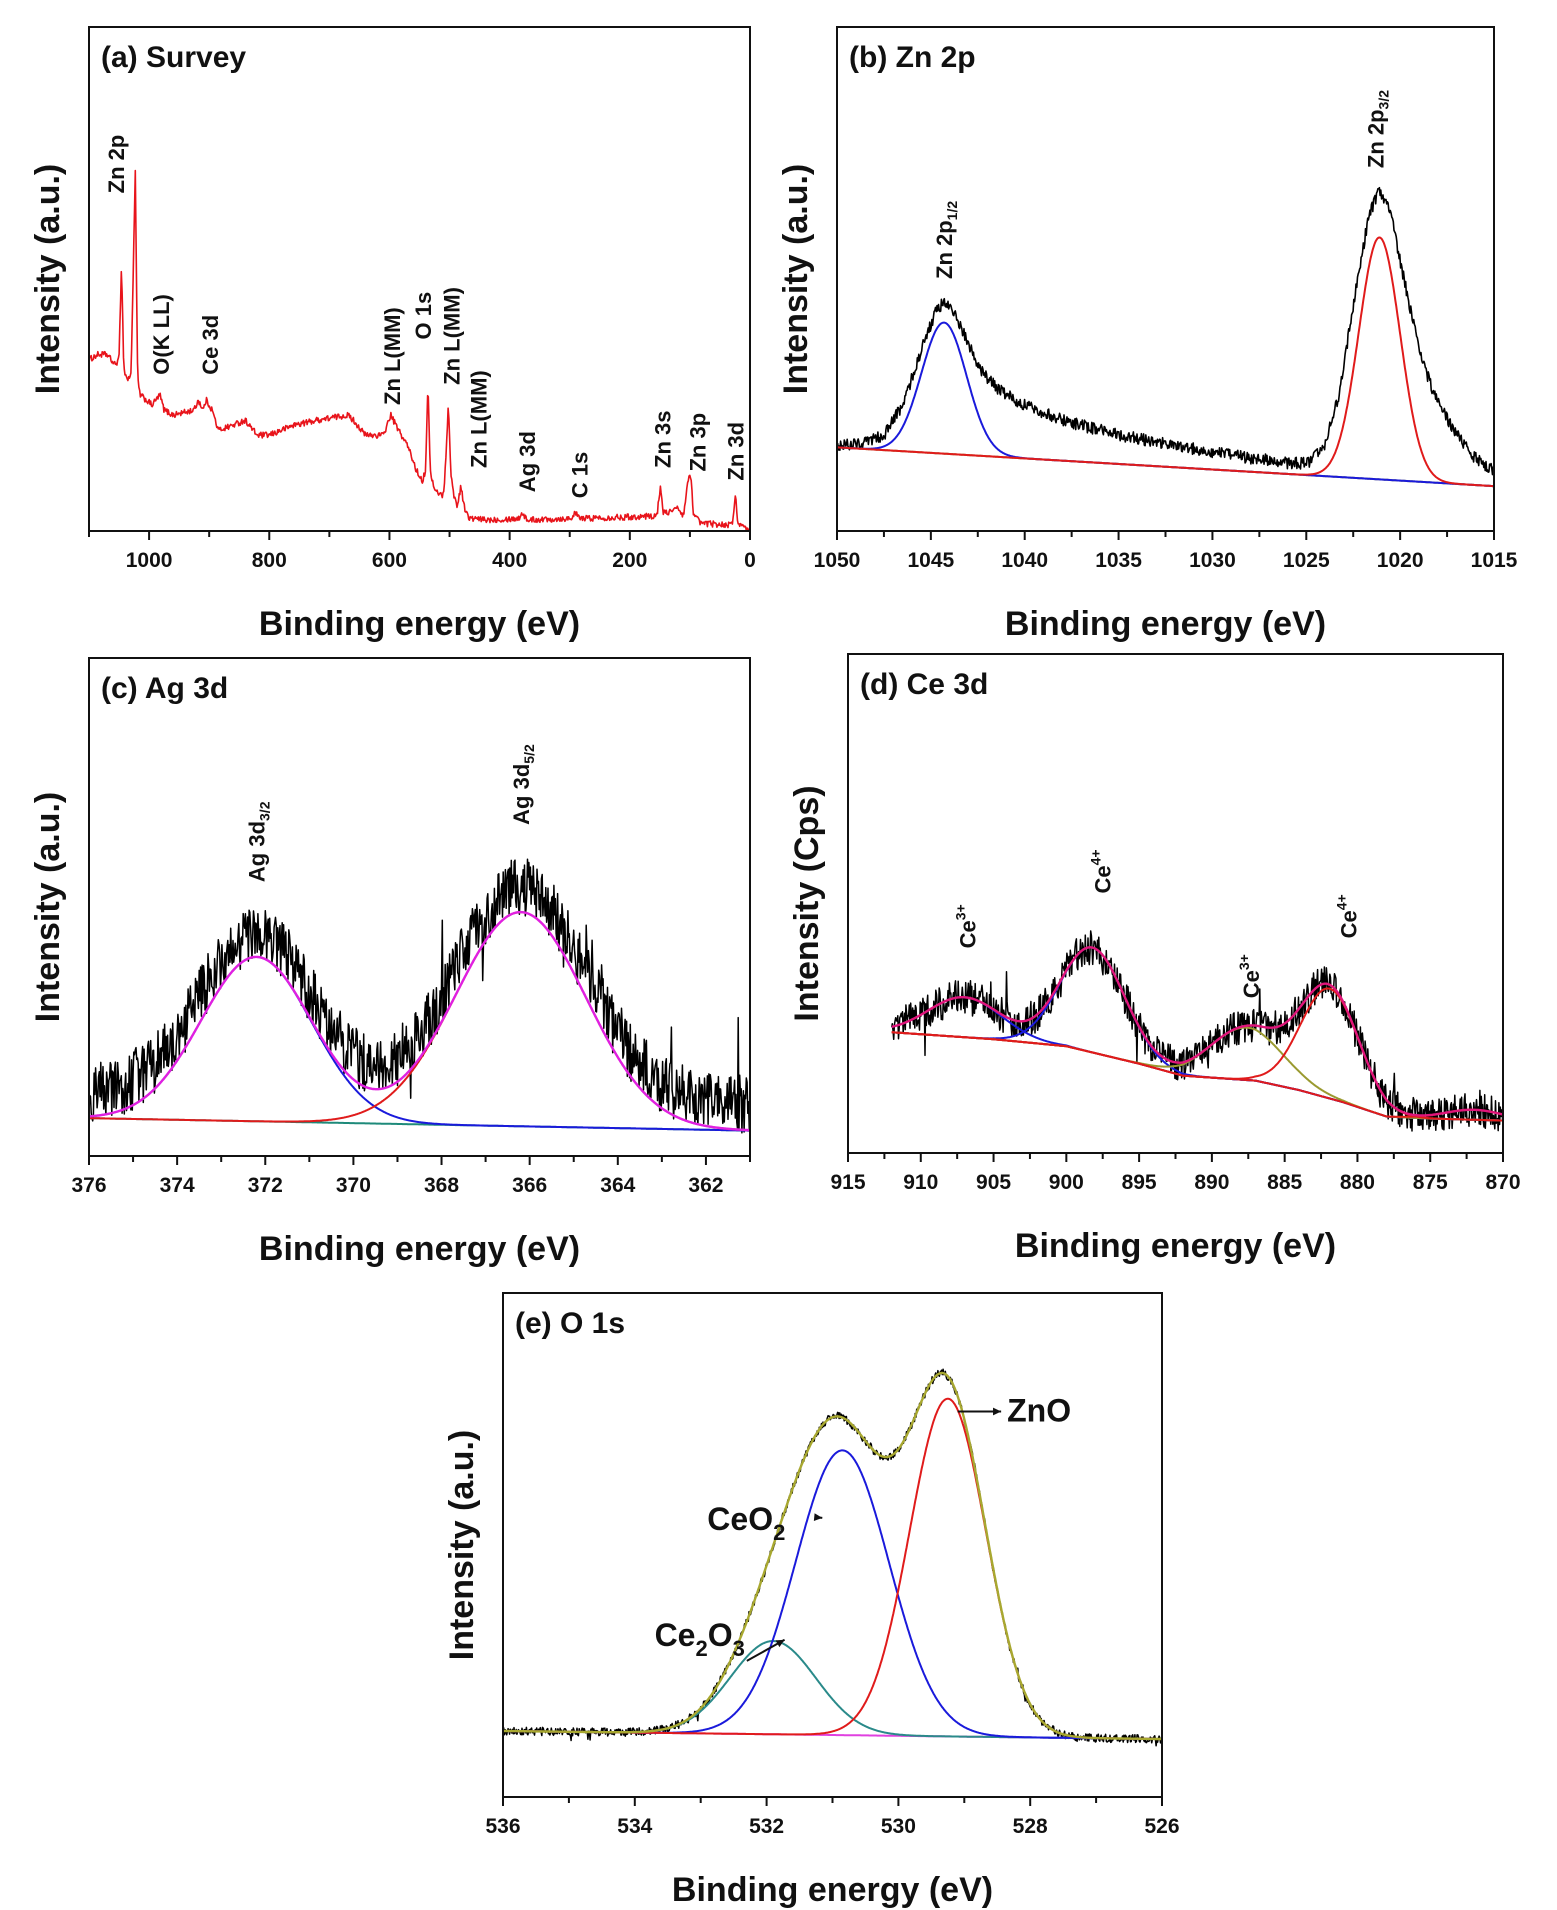  Describe the element at coordinates (502, 1826) in the screenshot. I see `x-tick-label: 536` at that location.